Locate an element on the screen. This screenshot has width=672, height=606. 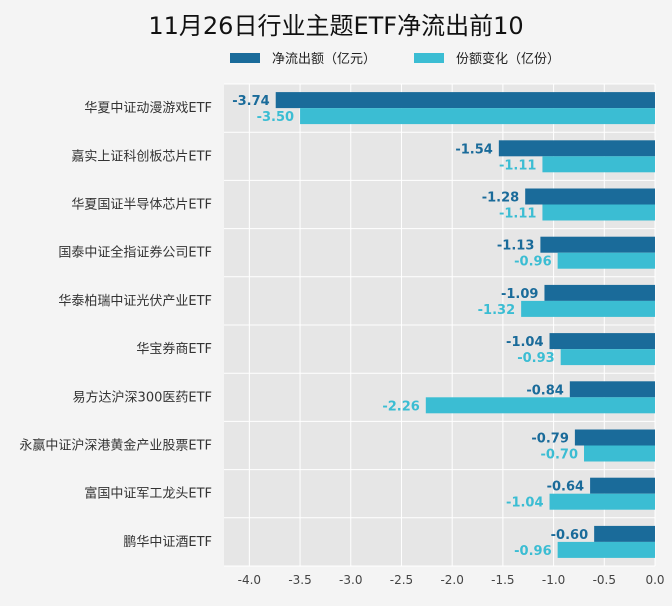
x-tick-label: -0.5 is located at coordinates (604, 580).